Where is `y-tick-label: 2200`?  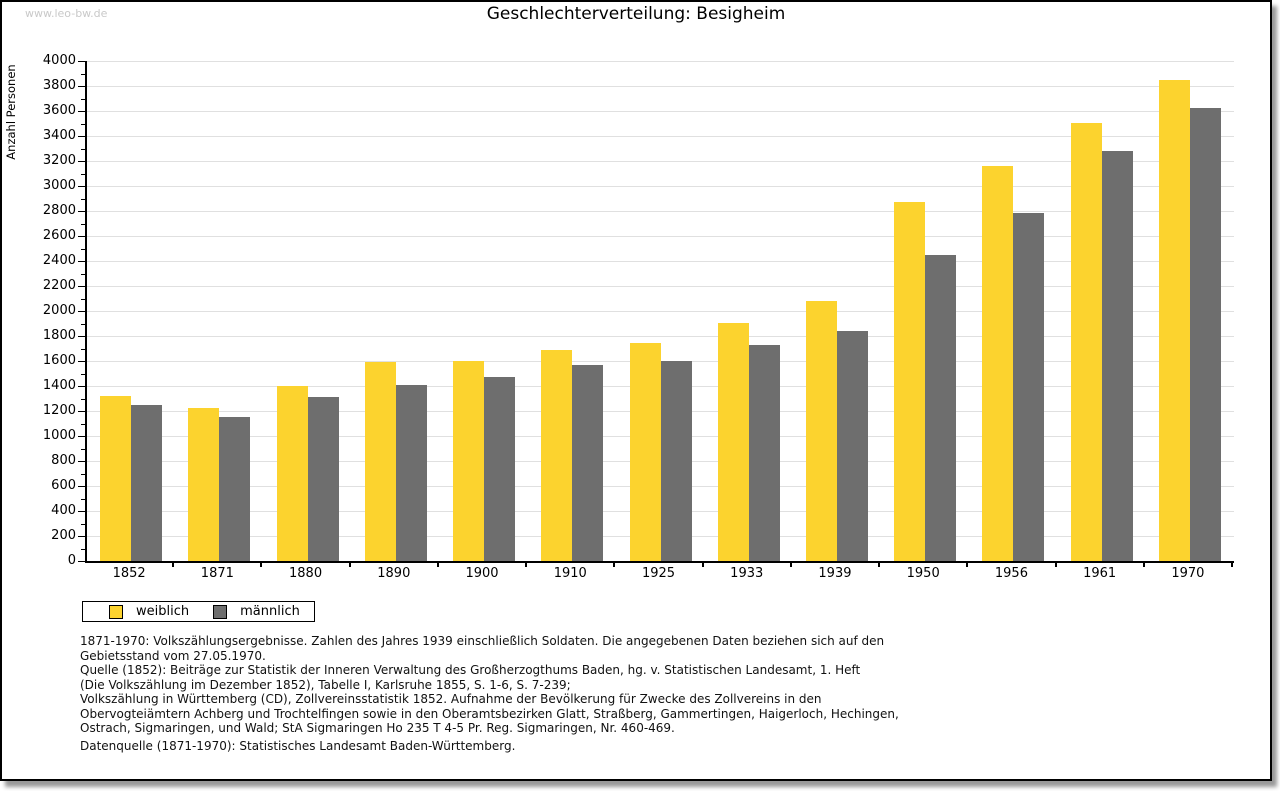
y-tick-label: 2200 is located at coordinates (59, 285).